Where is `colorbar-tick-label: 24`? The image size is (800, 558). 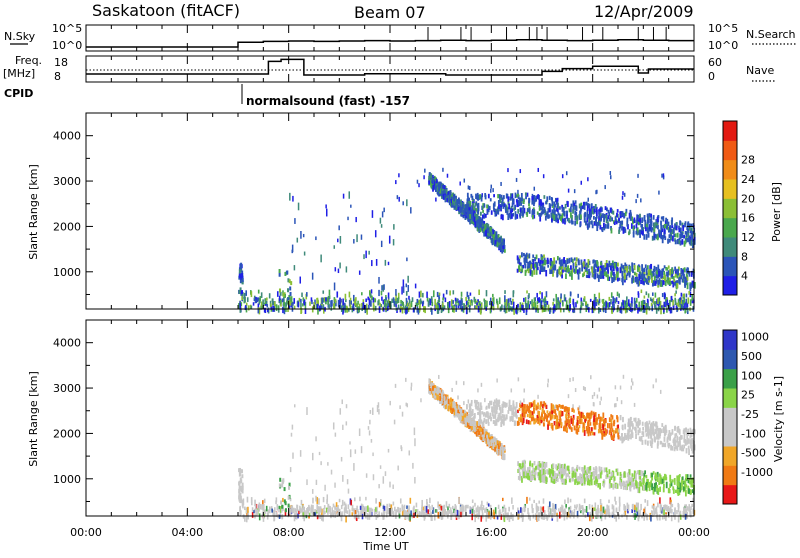
colorbar-tick-label: 24 is located at coordinates (748, 179).